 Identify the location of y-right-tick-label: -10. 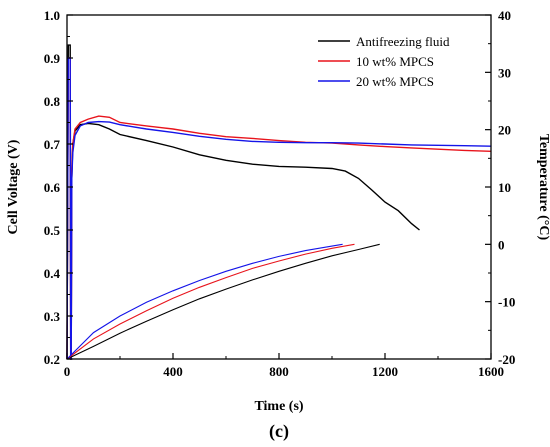
(506, 302).